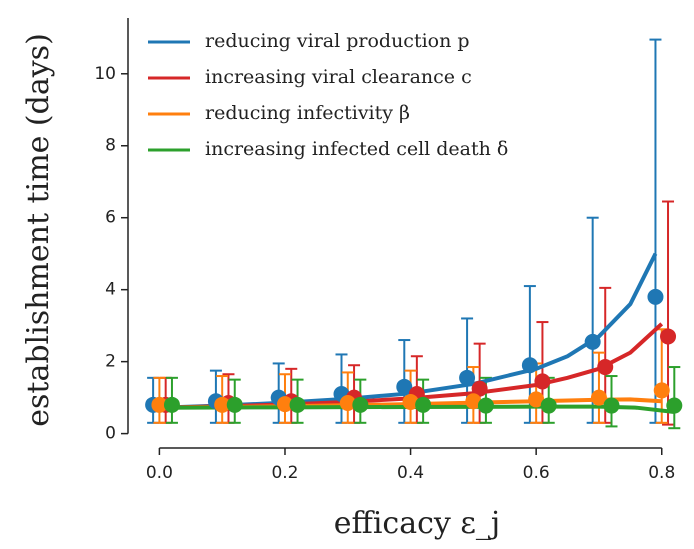 The width and height of the screenshot is (694, 549). I want to click on x-axis-label: efficacy ε_j, so click(417, 523).